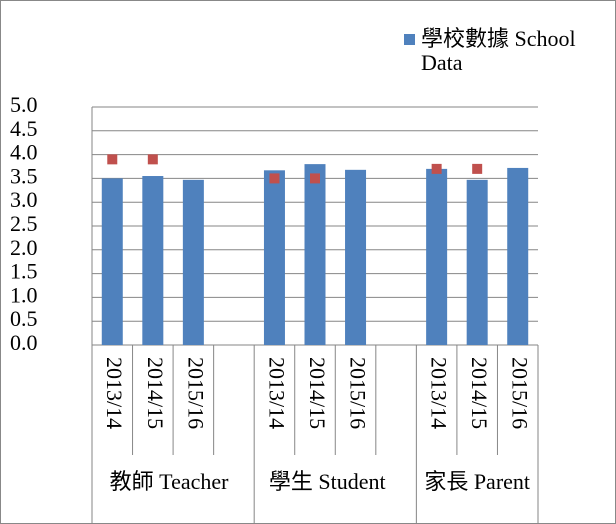 The width and height of the screenshot is (616, 524). I want to click on y-tick-label: 1.0, so click(24, 294).